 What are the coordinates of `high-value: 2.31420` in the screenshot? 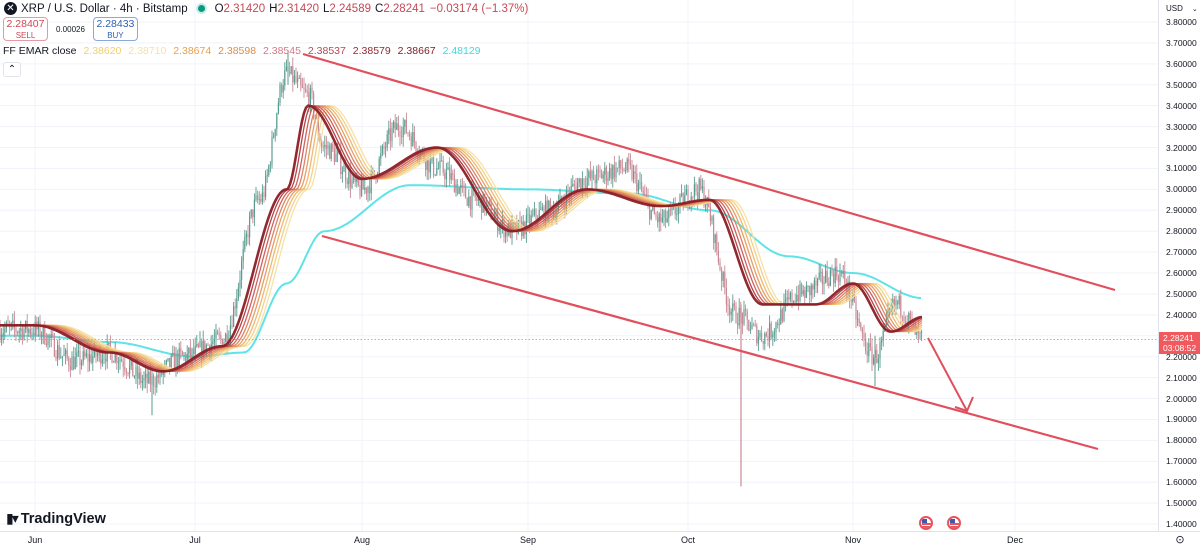 It's located at (298, 8).